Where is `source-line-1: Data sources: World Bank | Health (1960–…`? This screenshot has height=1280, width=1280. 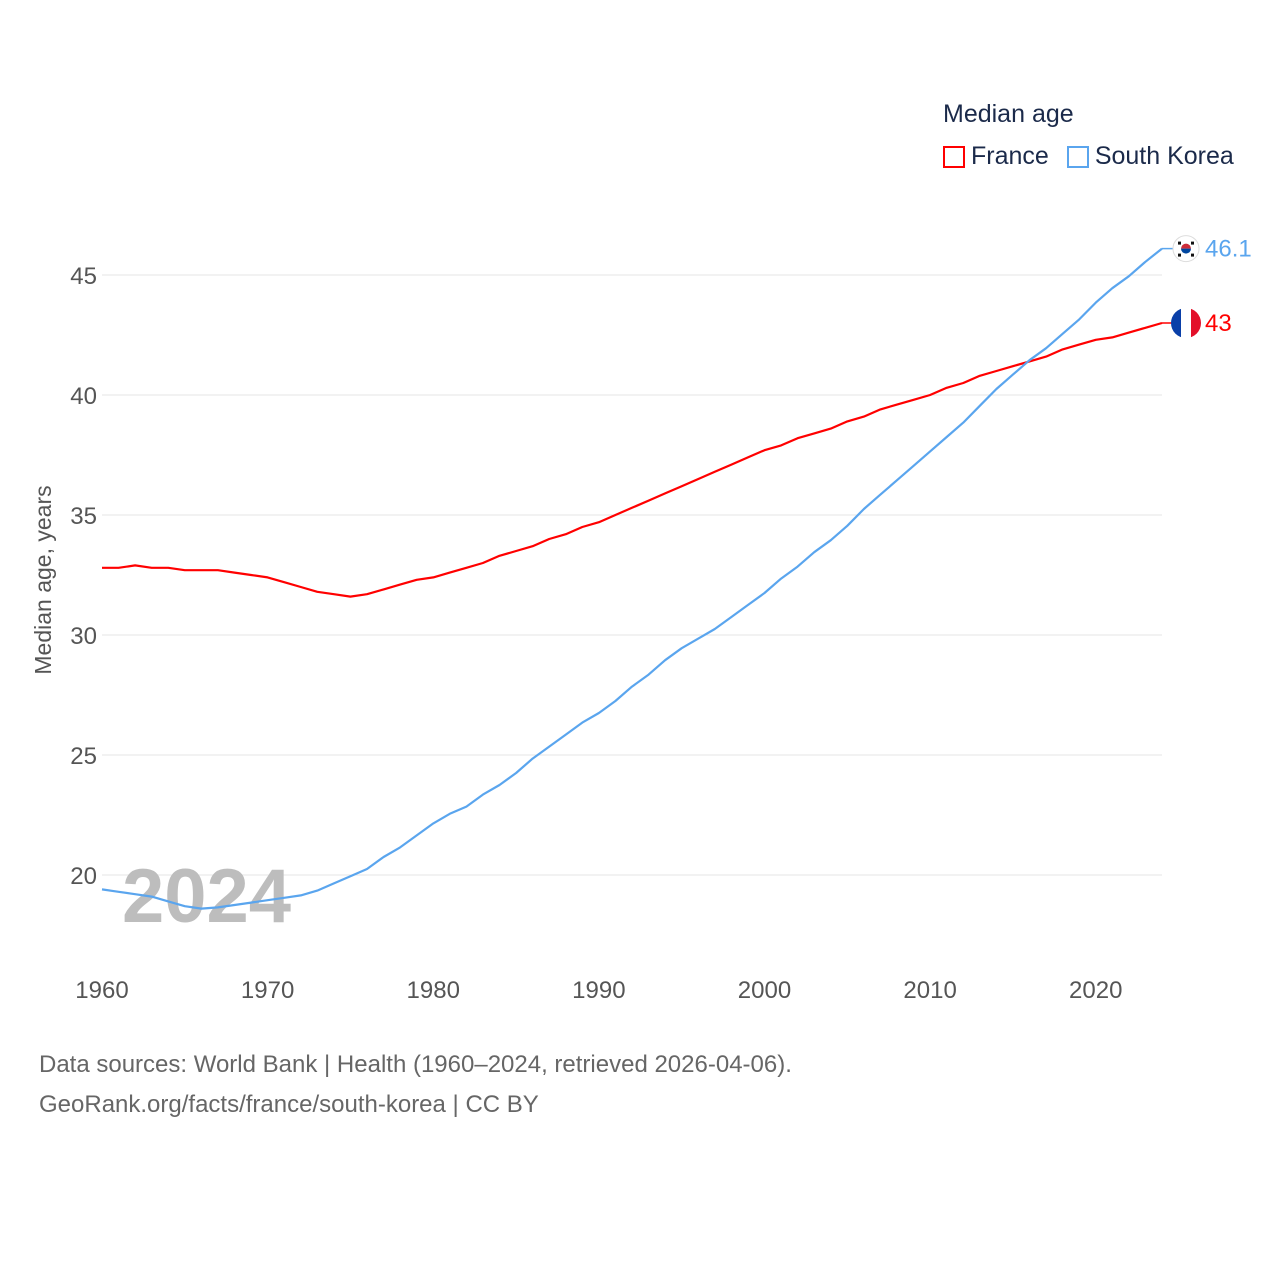
source-line-1: Data sources: World Bank | Health (1960–… is located at coordinates (415, 1064).